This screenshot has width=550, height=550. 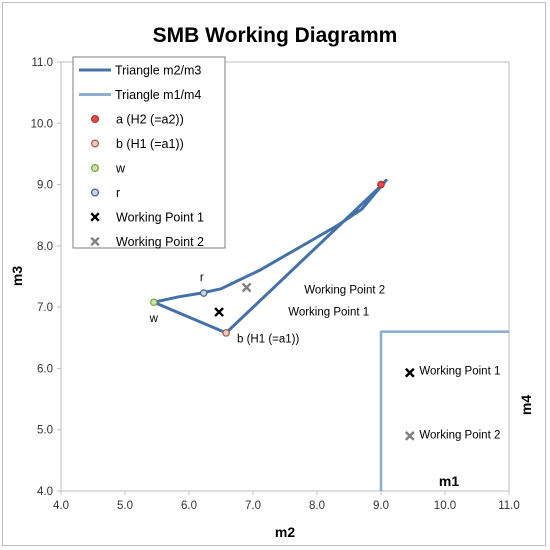 I want to click on legend-label-1: Triangle m1/m4, so click(x=158, y=95).